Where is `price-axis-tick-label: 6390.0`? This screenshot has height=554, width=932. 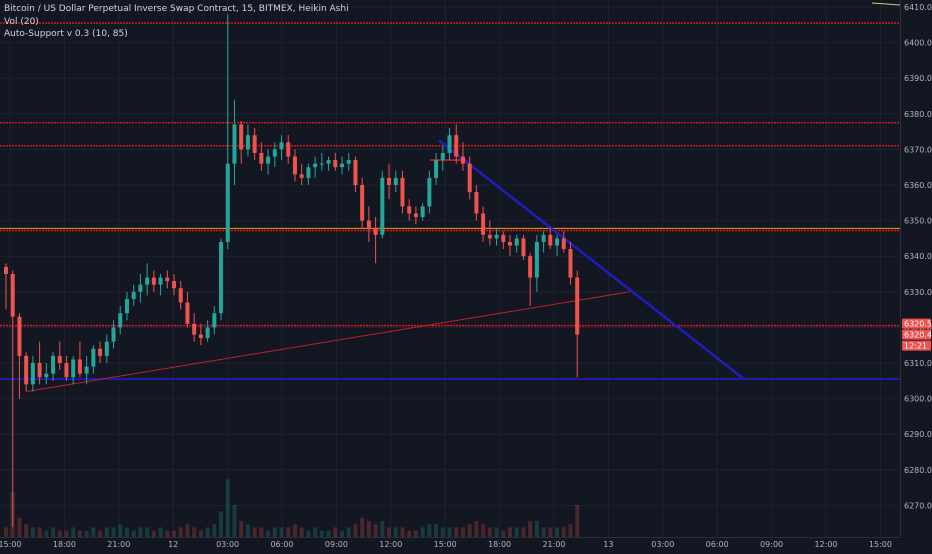
price-axis-tick-label: 6390.0 is located at coordinates (918, 78).